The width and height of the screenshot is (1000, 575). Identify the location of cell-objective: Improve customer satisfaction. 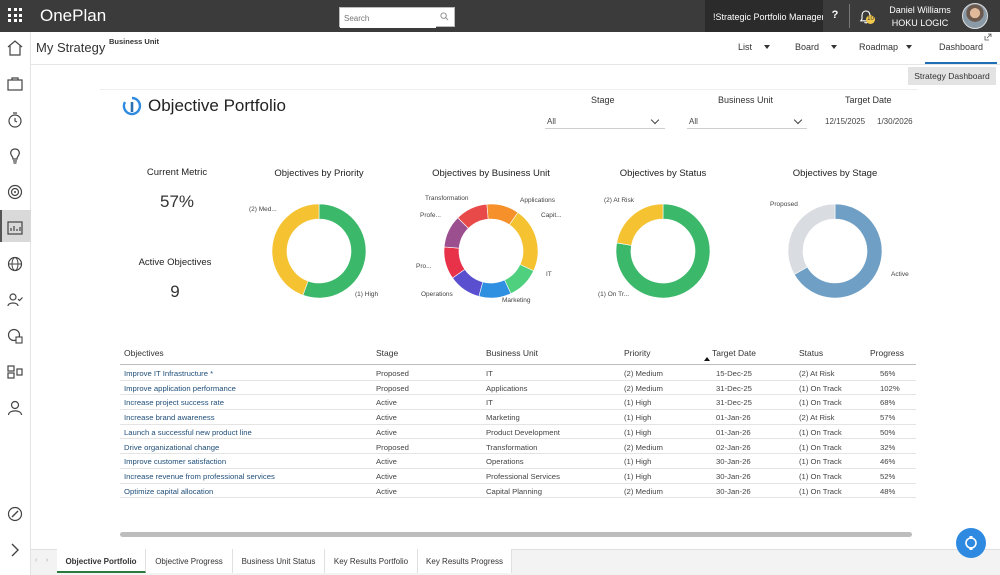
(175, 462).